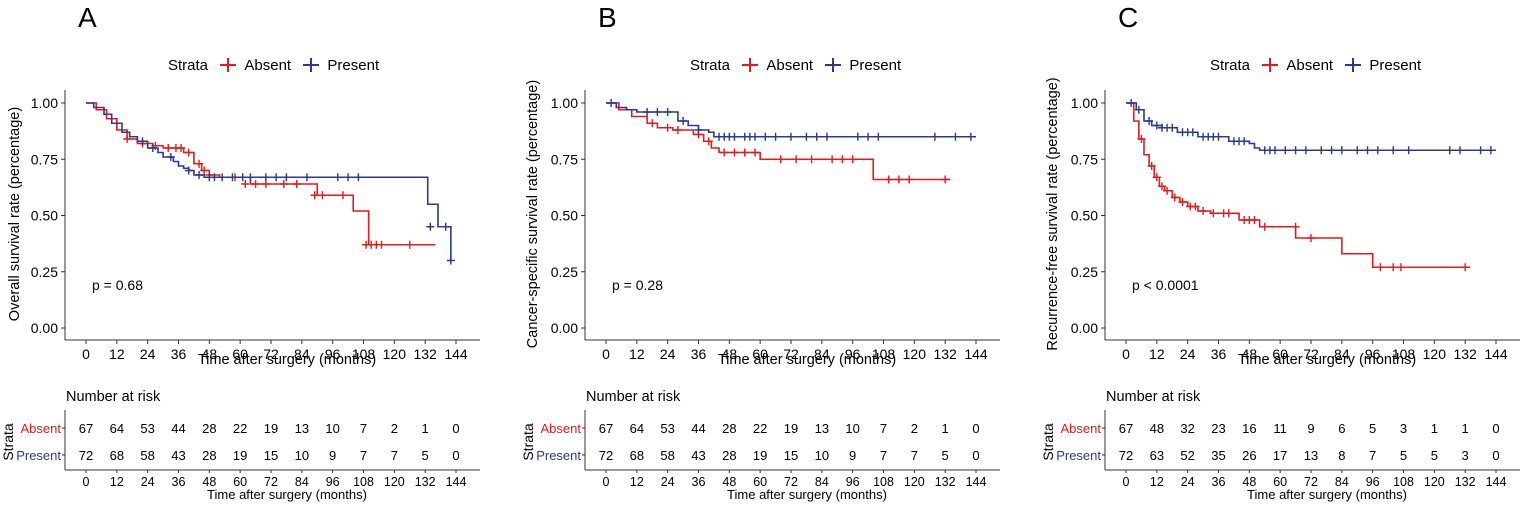 This screenshot has height=507, width=1535. I want to click on legend-present-swatch, so click(833, 65).